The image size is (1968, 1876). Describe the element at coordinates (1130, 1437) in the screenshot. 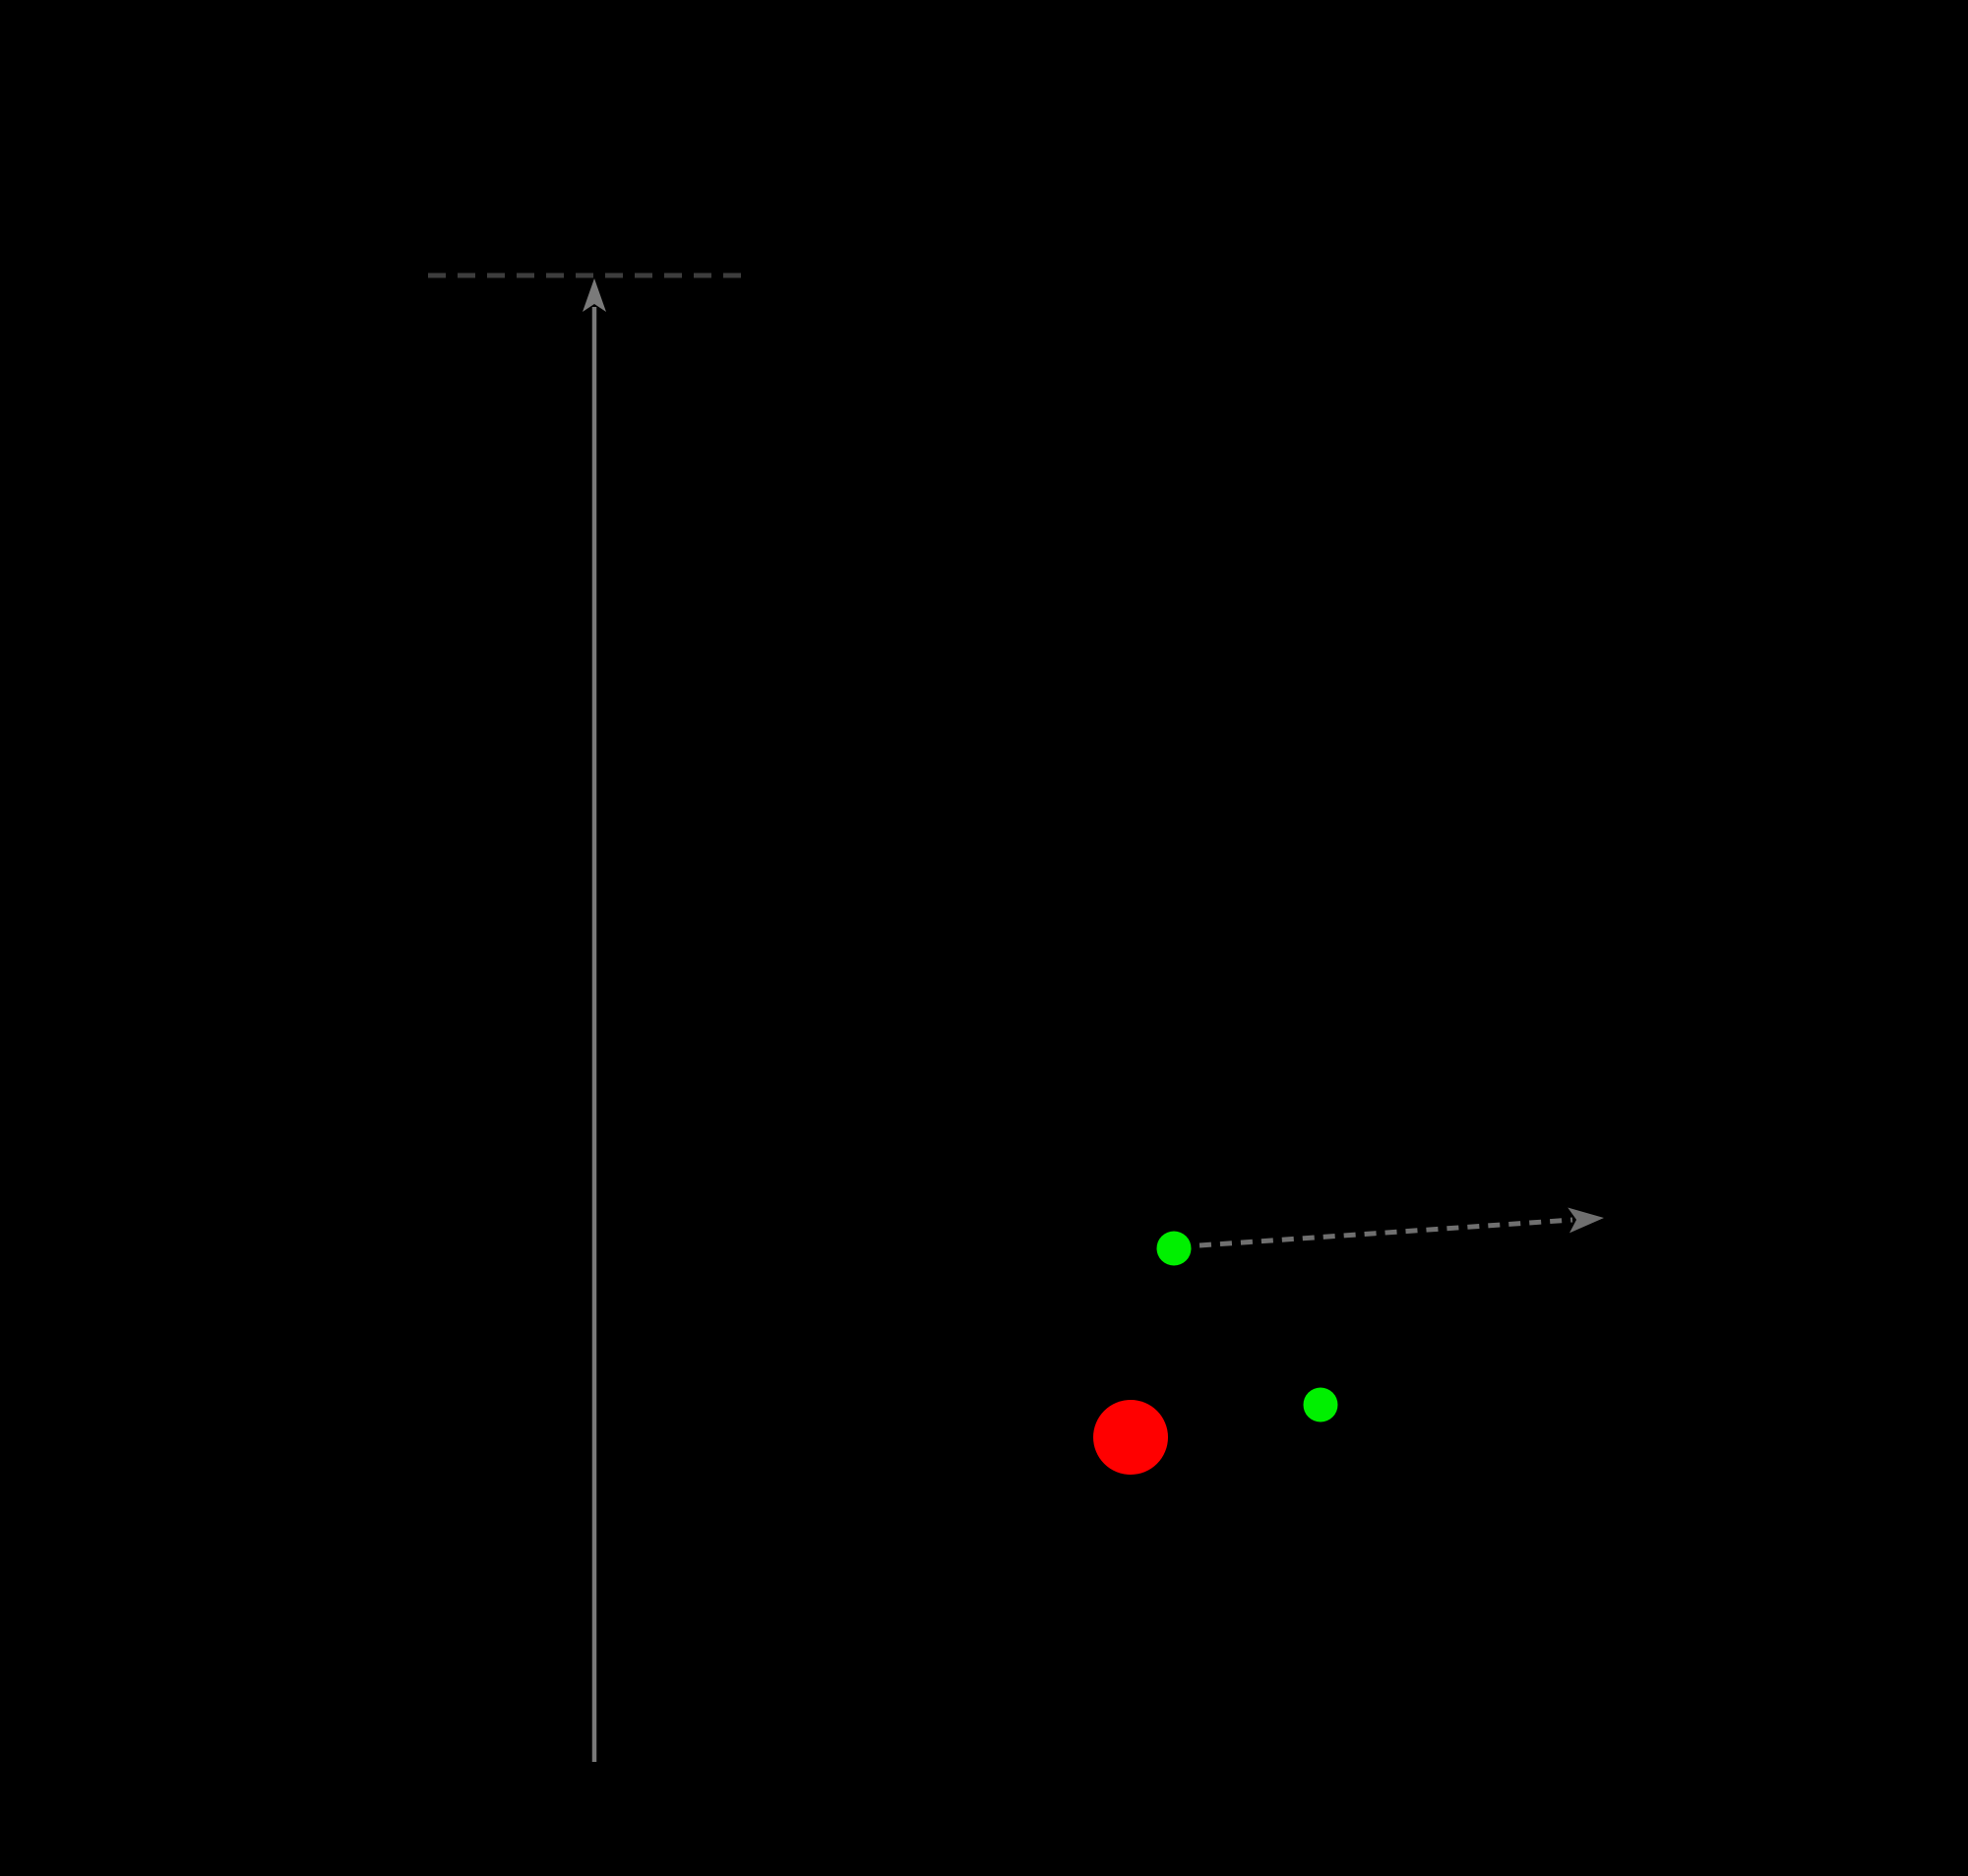

I see `red-dot` at that location.